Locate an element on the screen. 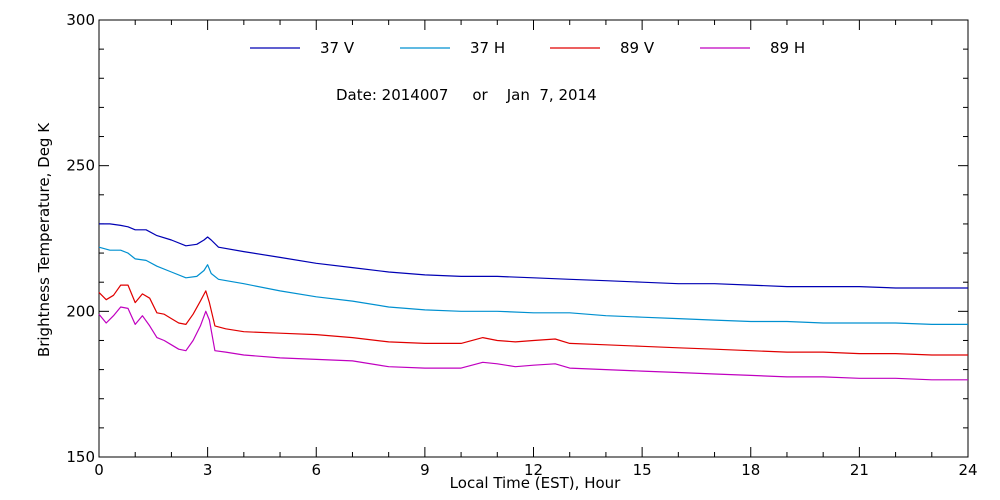  legend: 37 V 37 H 89 V 89 H is located at coordinates (527, 48).